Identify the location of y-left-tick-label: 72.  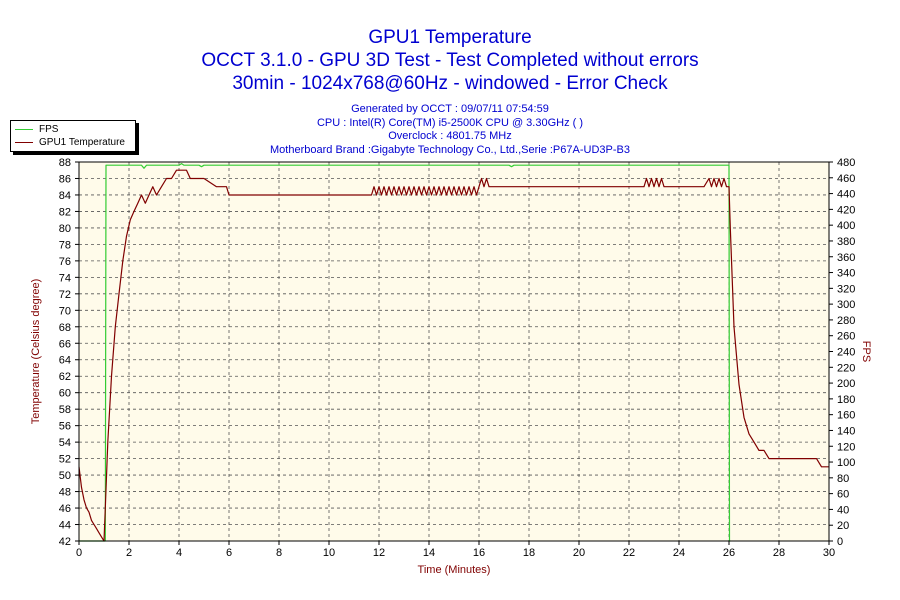
(65, 295).